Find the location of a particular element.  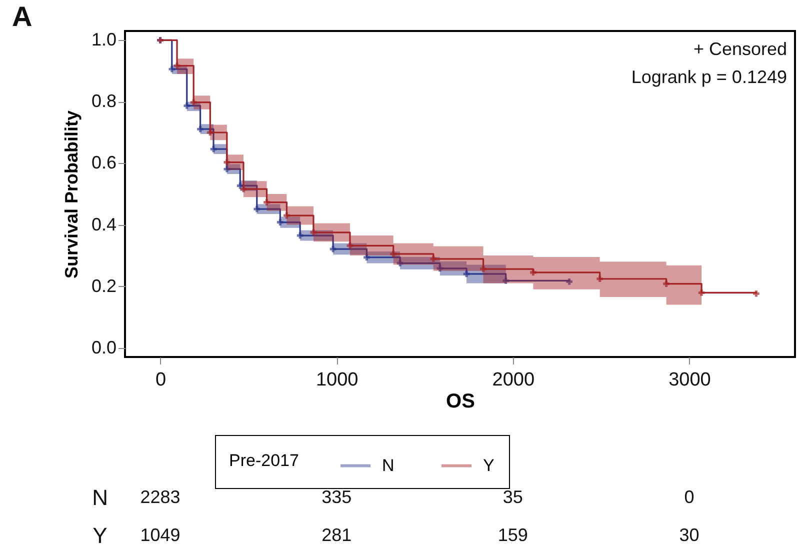

y-tick-label: 0.4 is located at coordinates (103, 224).